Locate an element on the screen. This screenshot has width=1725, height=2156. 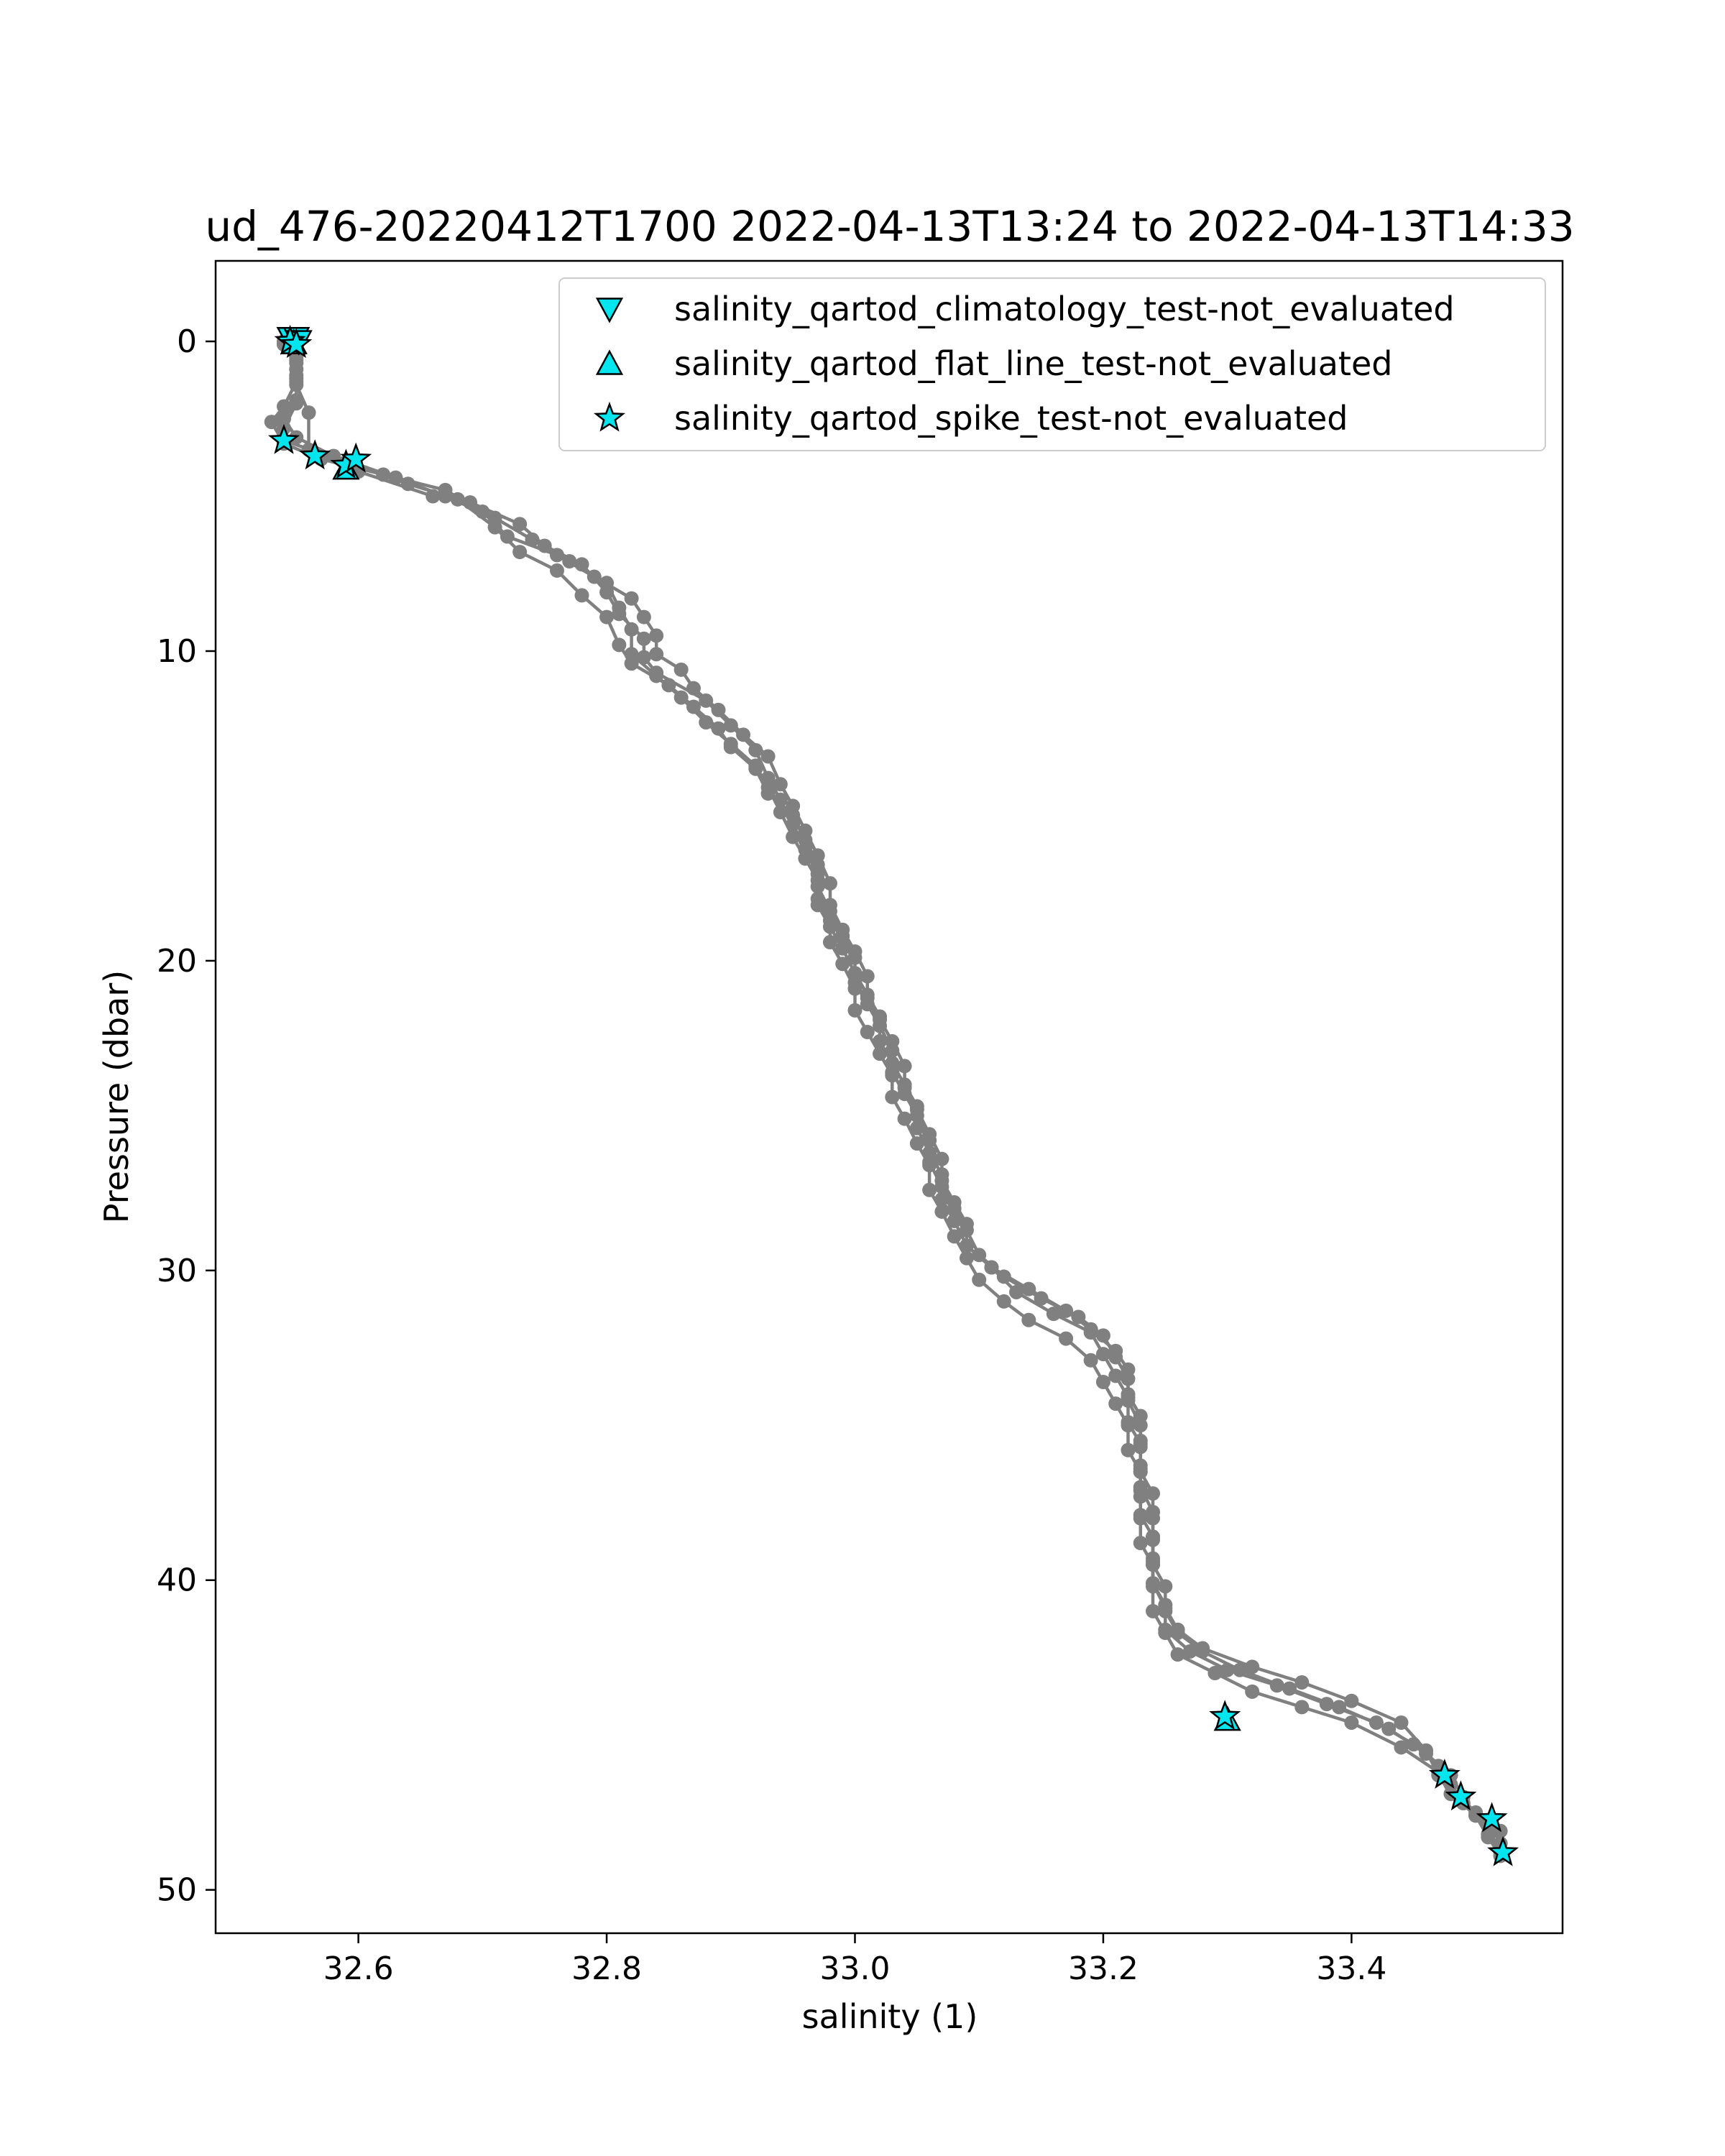
x-axis-label: salinity (1) is located at coordinates (890, 2017).